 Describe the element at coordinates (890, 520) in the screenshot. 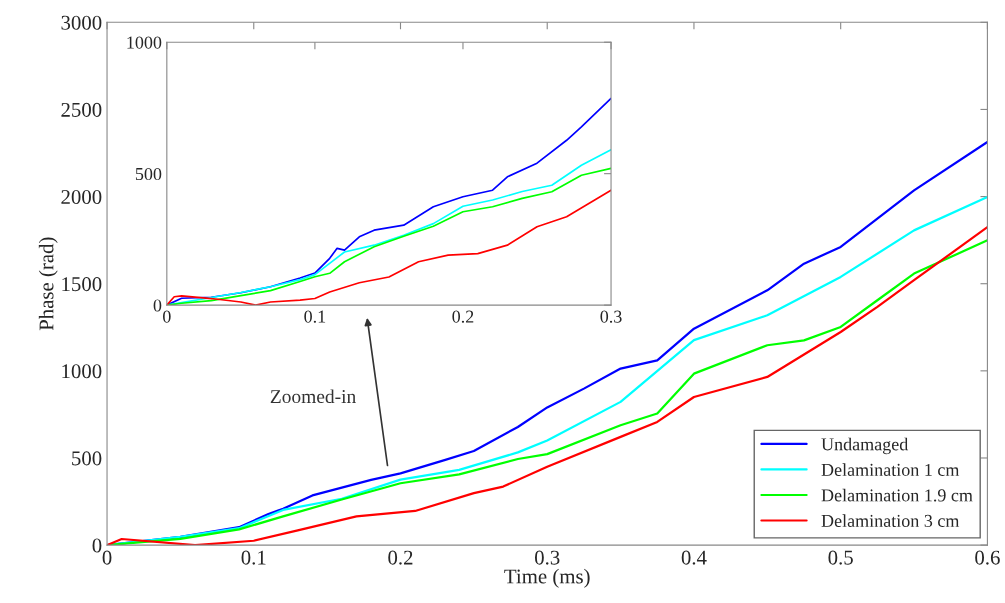

I see `legend-label: Delamination 3 cm` at that location.